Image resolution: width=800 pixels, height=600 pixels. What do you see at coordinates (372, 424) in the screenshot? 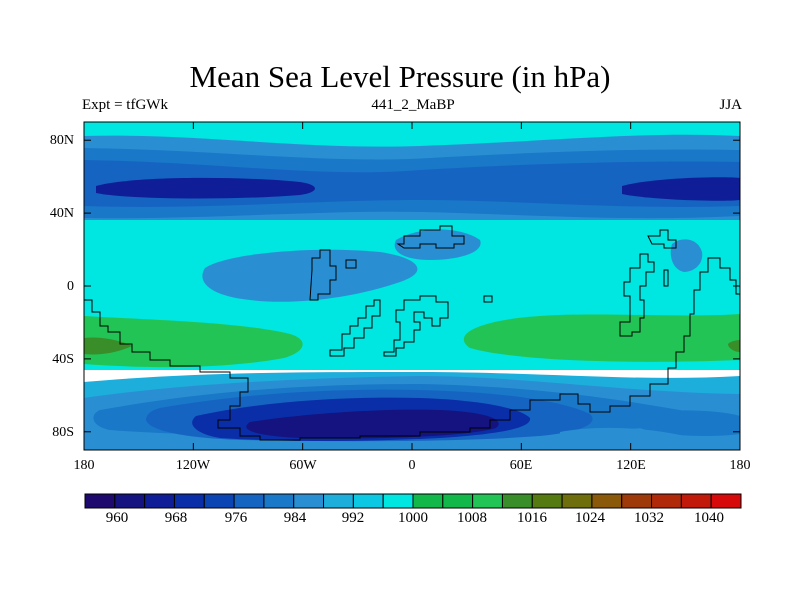
I see `southern-trough-core` at bounding box center [372, 424].